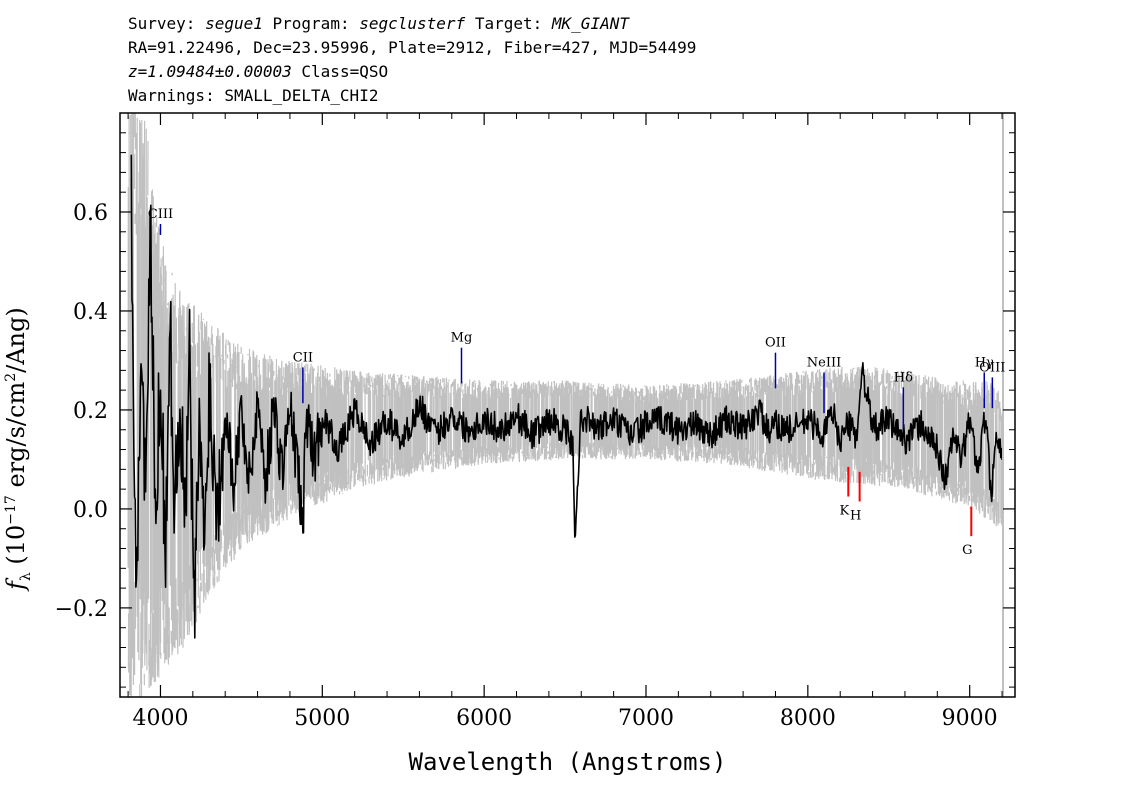 The width and height of the screenshot is (1134, 810). Describe the element at coordinates (81, 609) in the screenshot. I see `y-tick-label: −0.2` at that location.